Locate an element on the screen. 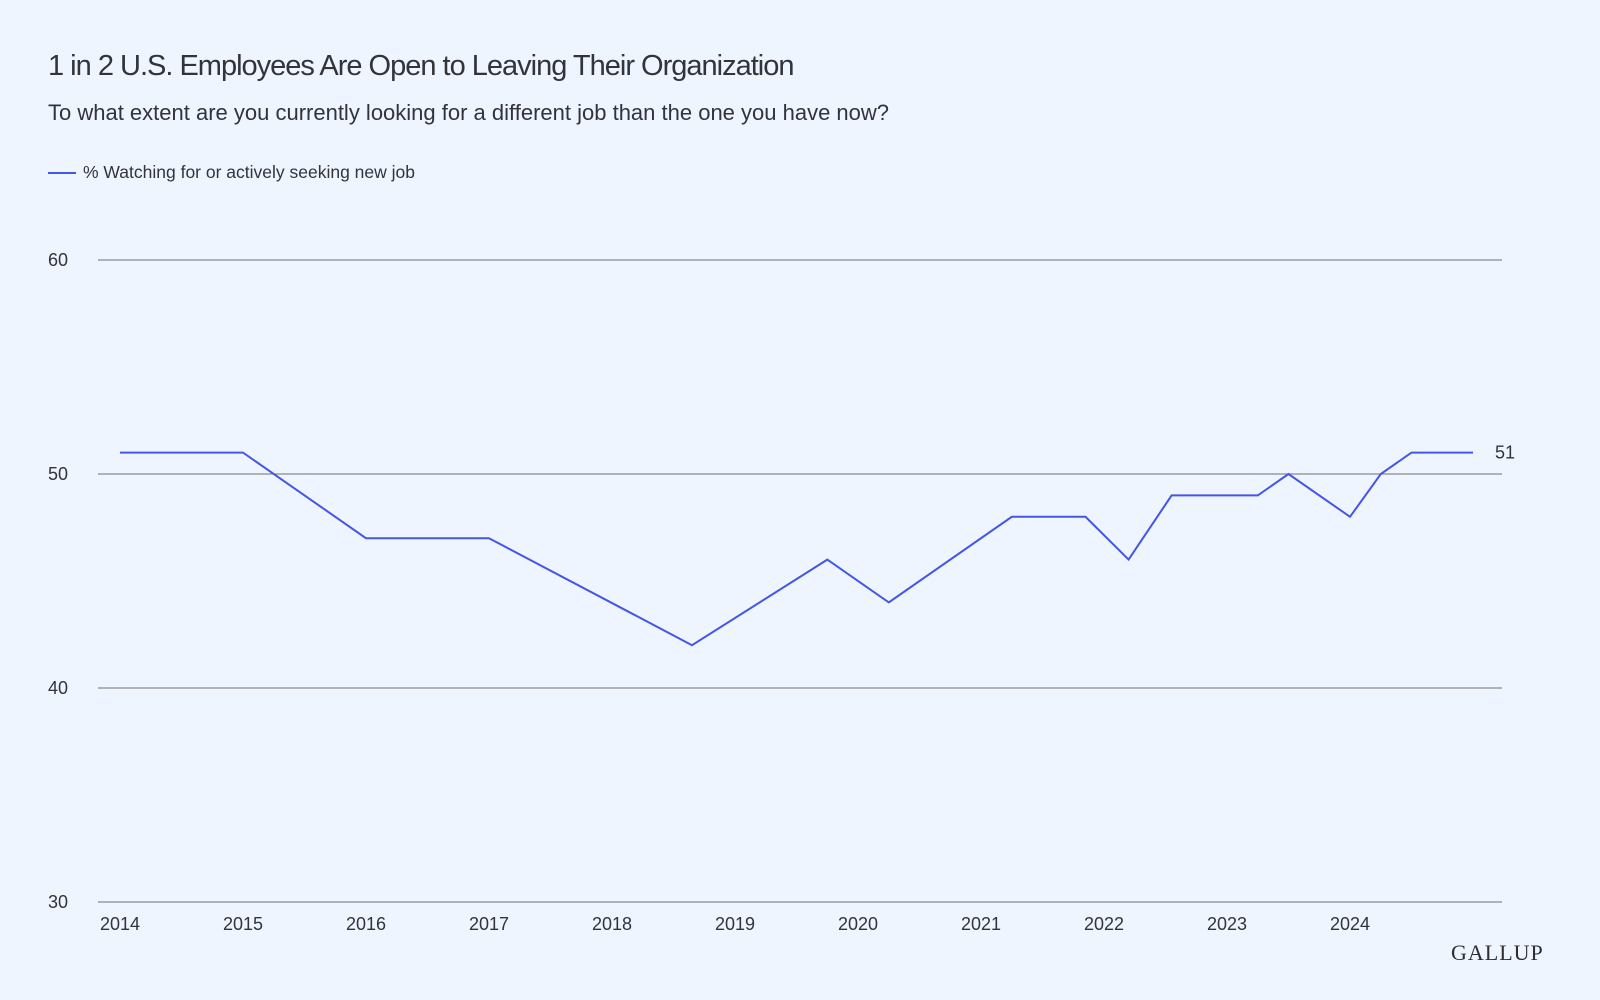 The image size is (1600, 1000). x-tick-label: 2016 is located at coordinates (366, 924).